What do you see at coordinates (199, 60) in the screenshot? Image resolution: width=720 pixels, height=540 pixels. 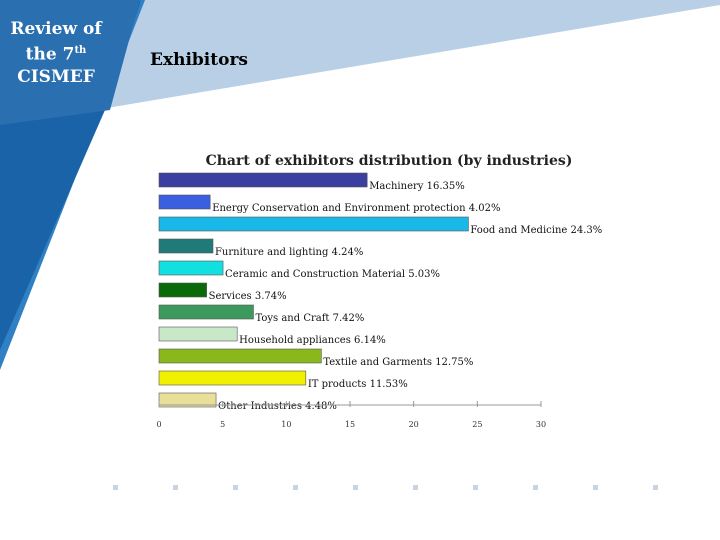 I see `slide-title: Exhibitors` at bounding box center [199, 60].